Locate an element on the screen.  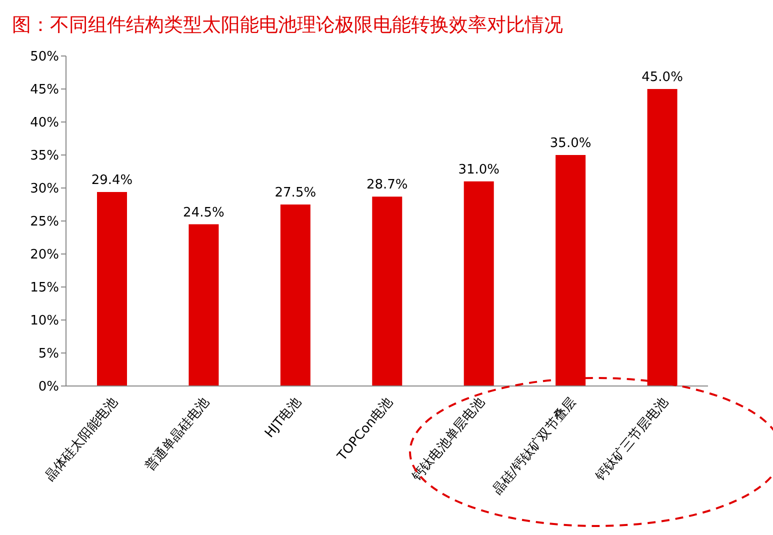
data-label: 35.0% is located at coordinates (571, 143).